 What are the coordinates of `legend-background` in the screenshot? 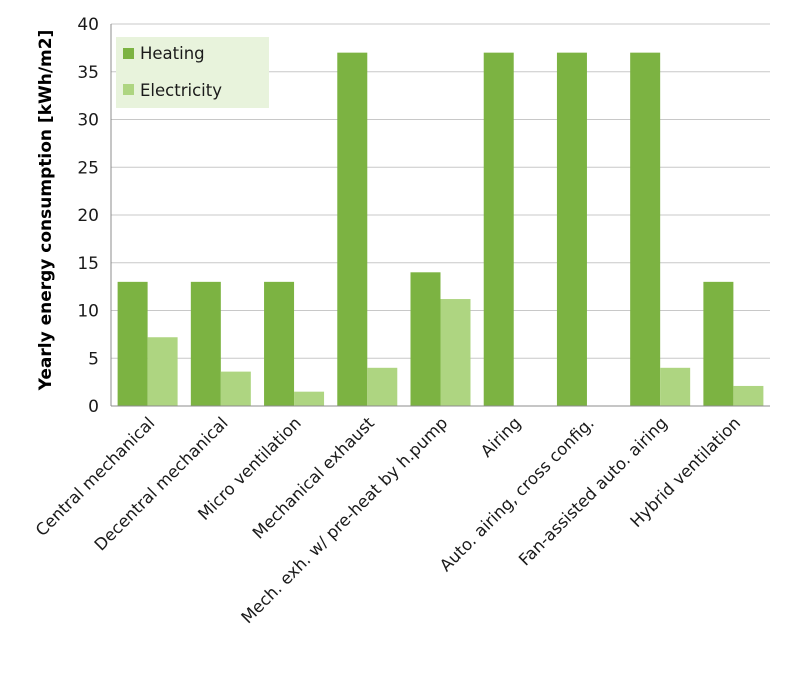 It's located at (192, 72).